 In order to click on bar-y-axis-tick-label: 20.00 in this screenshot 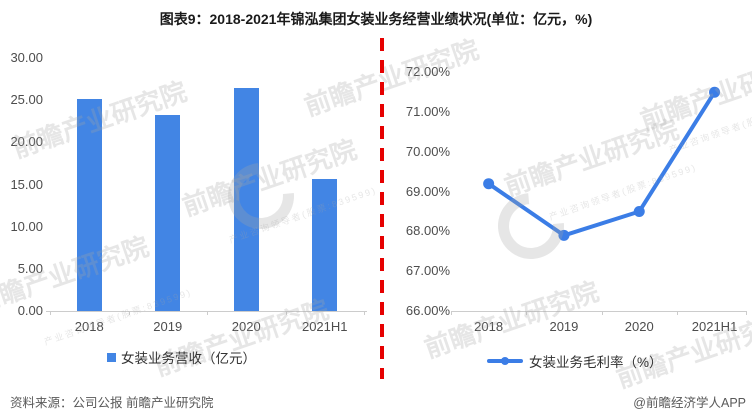, I will do `click(26, 142)`.